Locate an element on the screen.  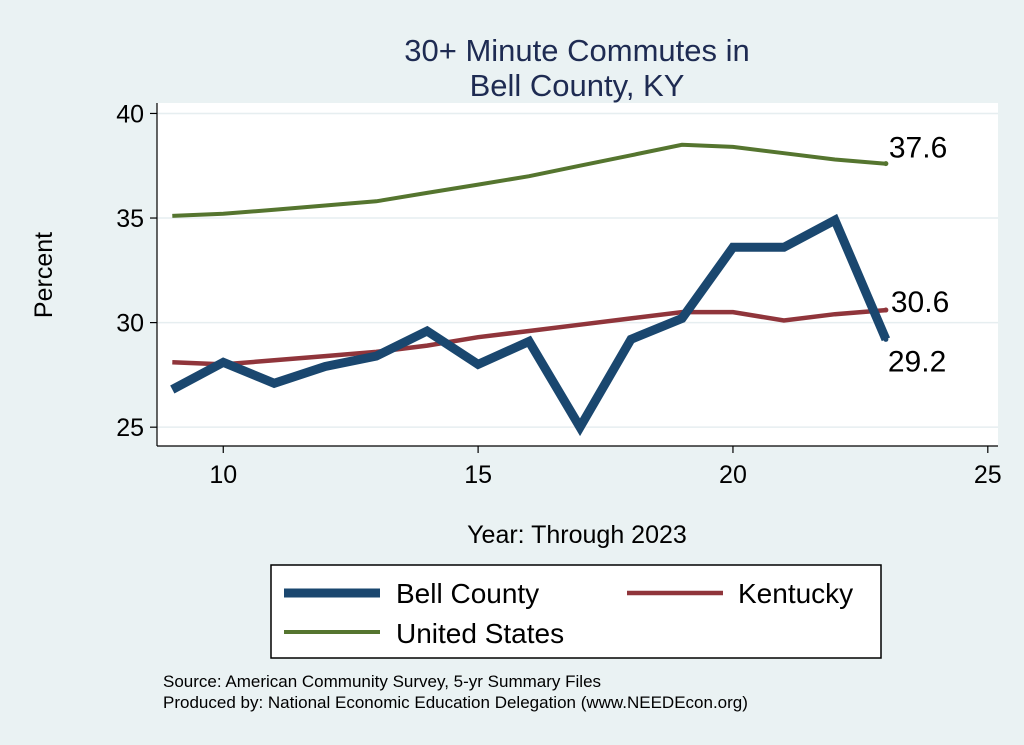
end-labels: 29.2 30.6 37.6 is located at coordinates (918, 255).